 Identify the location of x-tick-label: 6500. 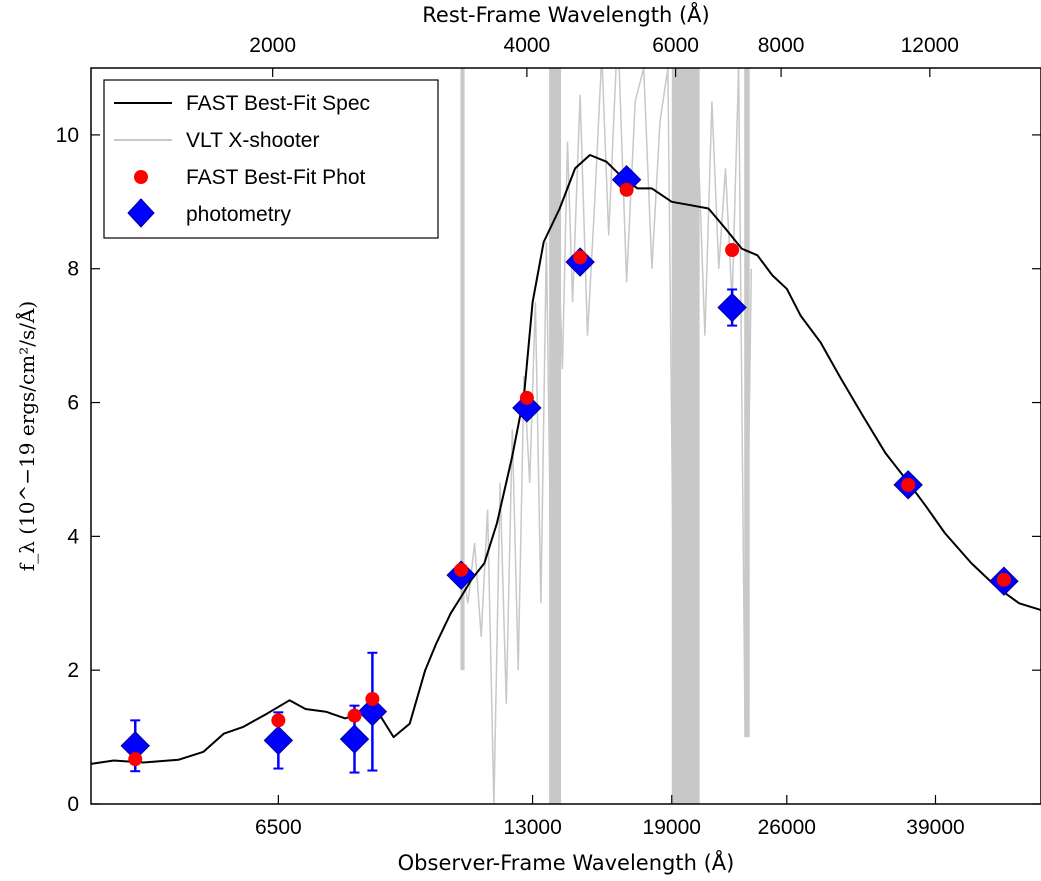
(278, 827).